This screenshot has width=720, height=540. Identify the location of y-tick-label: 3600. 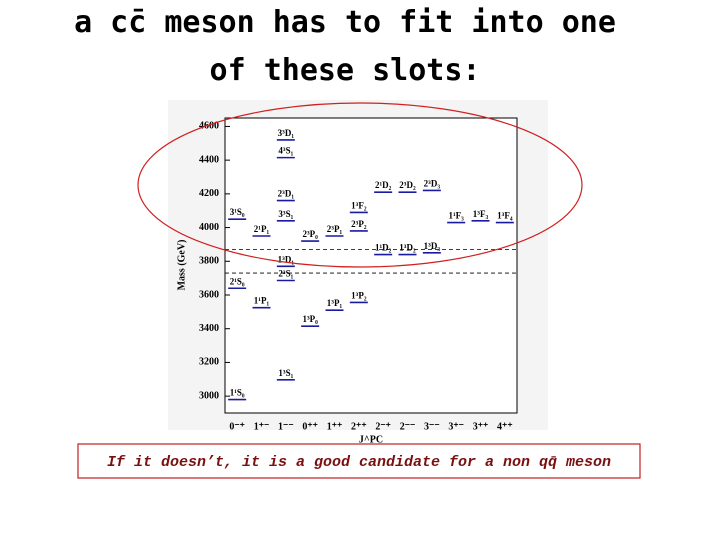
(209, 294).